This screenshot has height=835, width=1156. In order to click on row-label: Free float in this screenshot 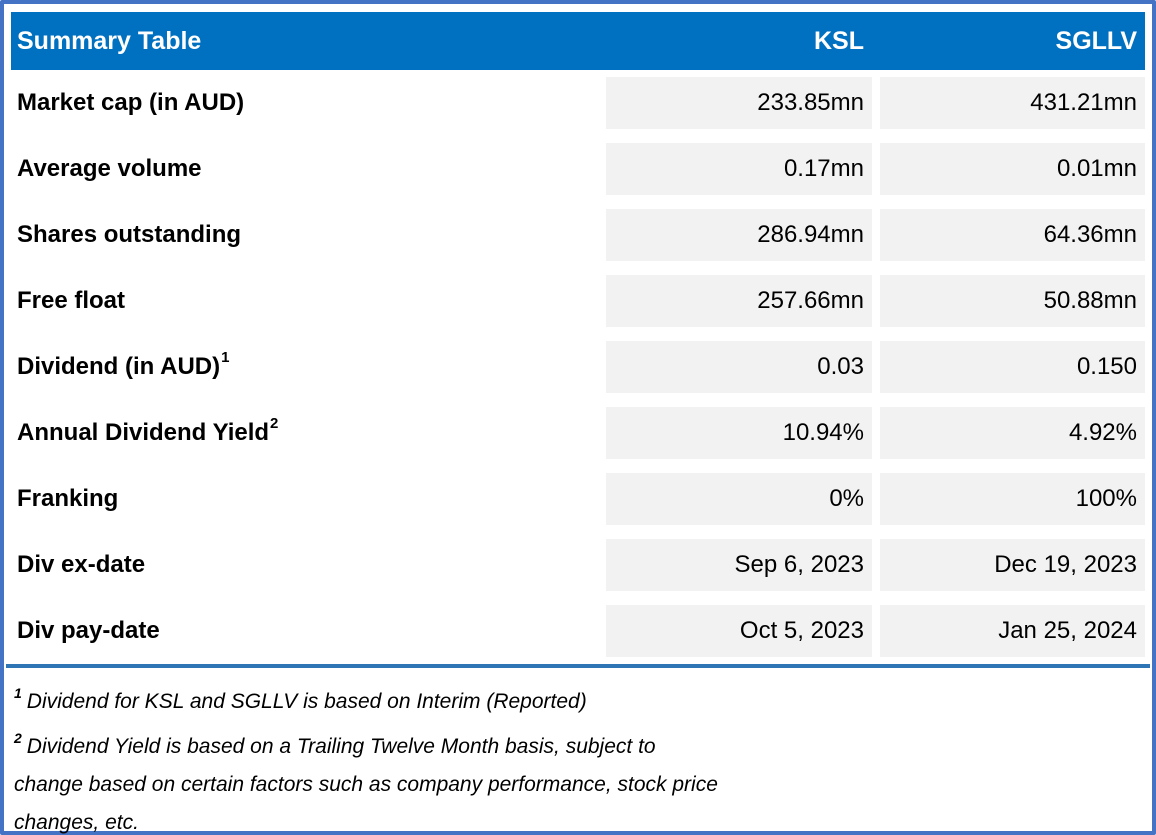, I will do `click(304, 301)`.